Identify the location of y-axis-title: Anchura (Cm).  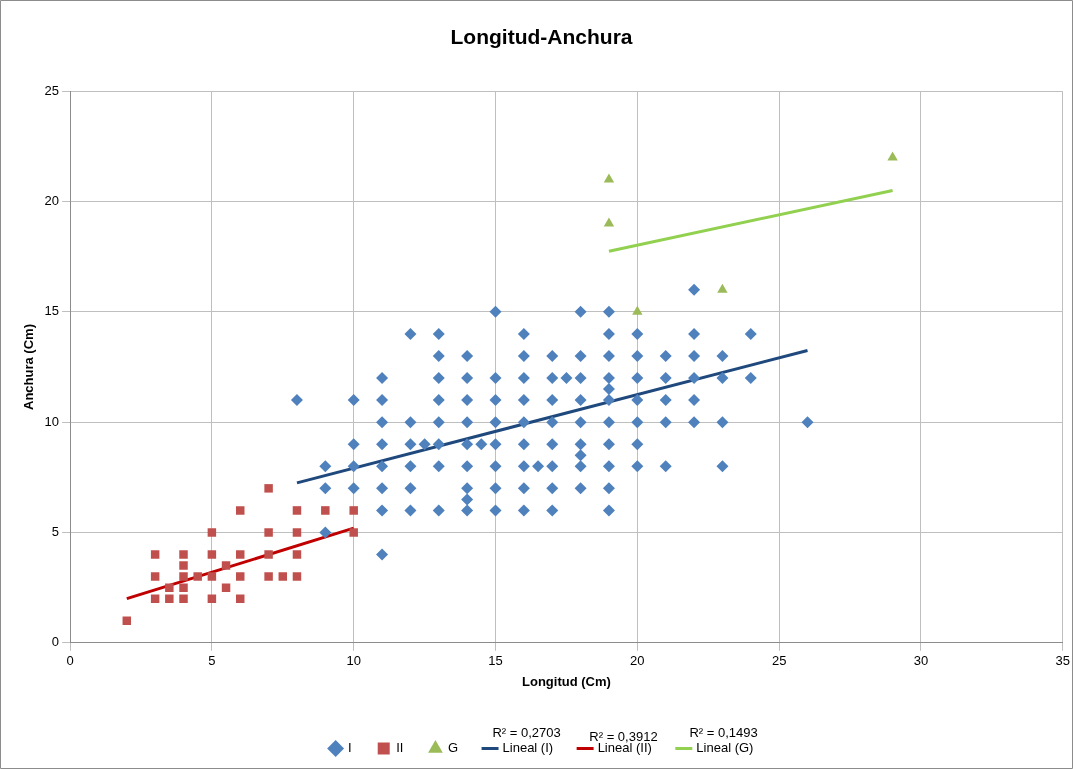
(29, 367).